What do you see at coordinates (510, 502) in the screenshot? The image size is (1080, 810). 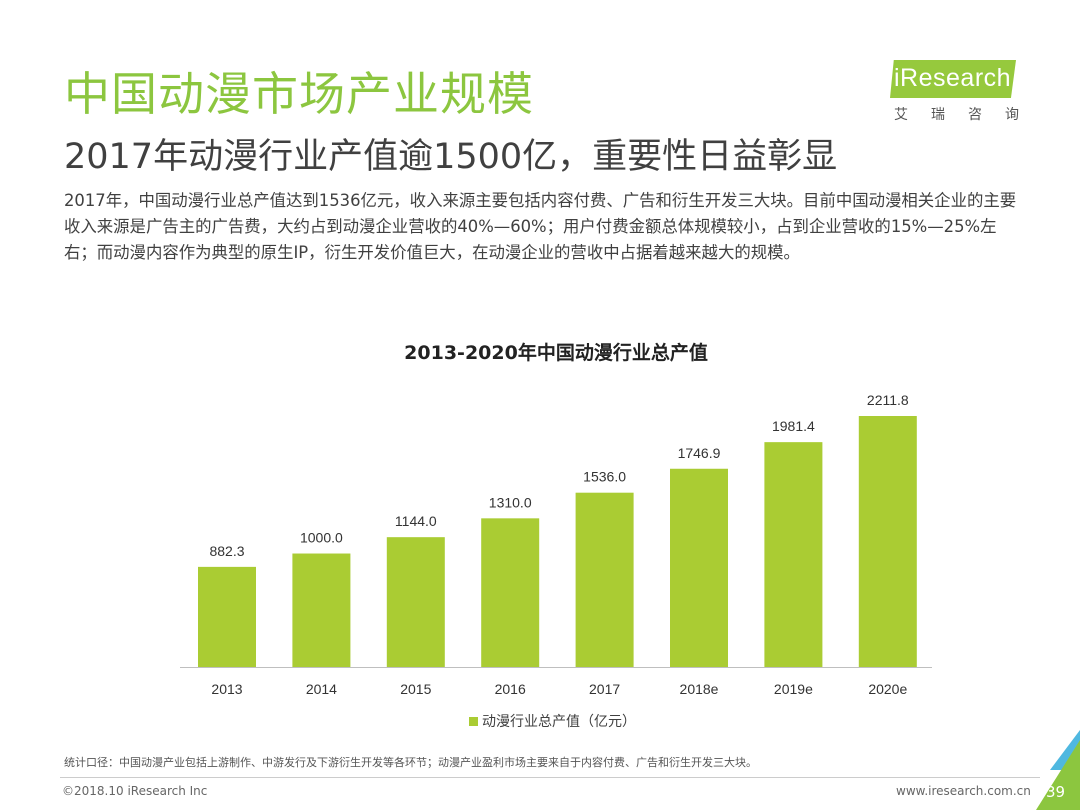 I see `data-label-2016: 1310.0` at bounding box center [510, 502].